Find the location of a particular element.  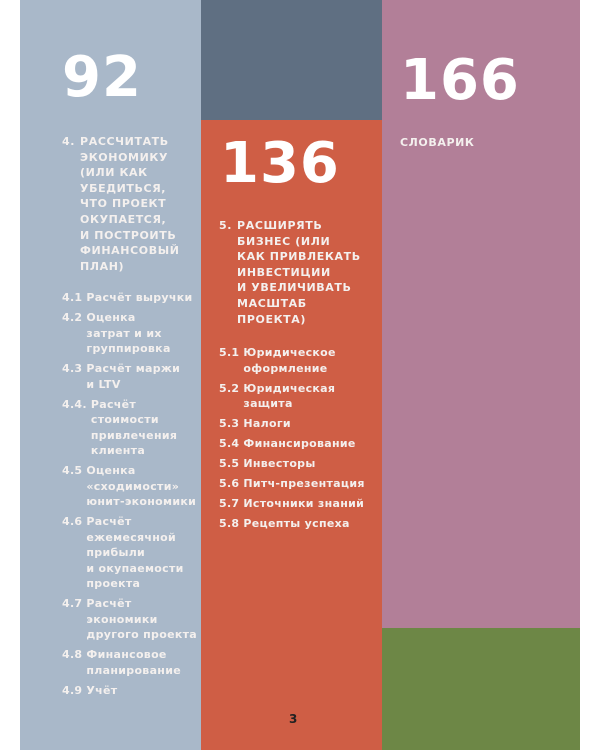

section-number: 5.7 is located at coordinates (229, 504).